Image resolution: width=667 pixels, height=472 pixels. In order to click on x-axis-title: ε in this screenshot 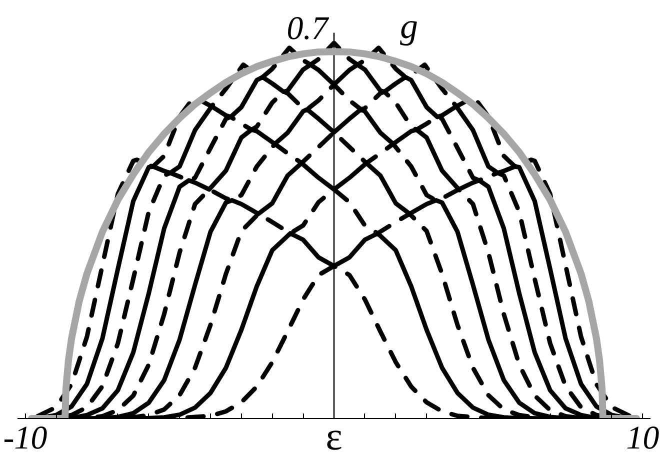, I will do `click(334, 436)`.